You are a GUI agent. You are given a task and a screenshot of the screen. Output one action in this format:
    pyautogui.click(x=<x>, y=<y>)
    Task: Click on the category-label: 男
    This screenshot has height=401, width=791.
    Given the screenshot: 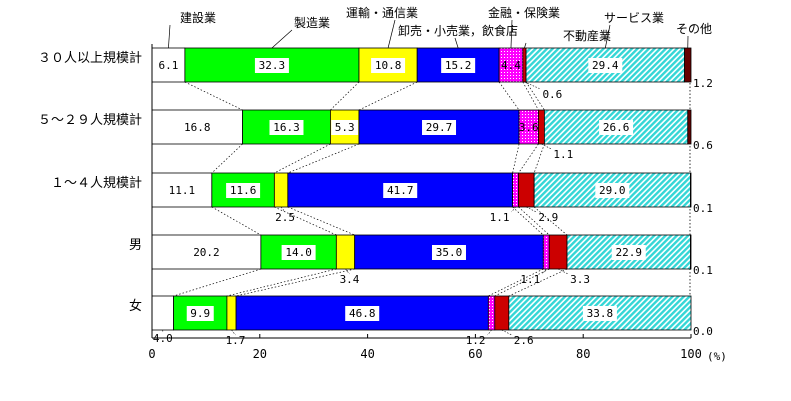 What is the action you would take?
    pyautogui.click(x=135, y=245)
    